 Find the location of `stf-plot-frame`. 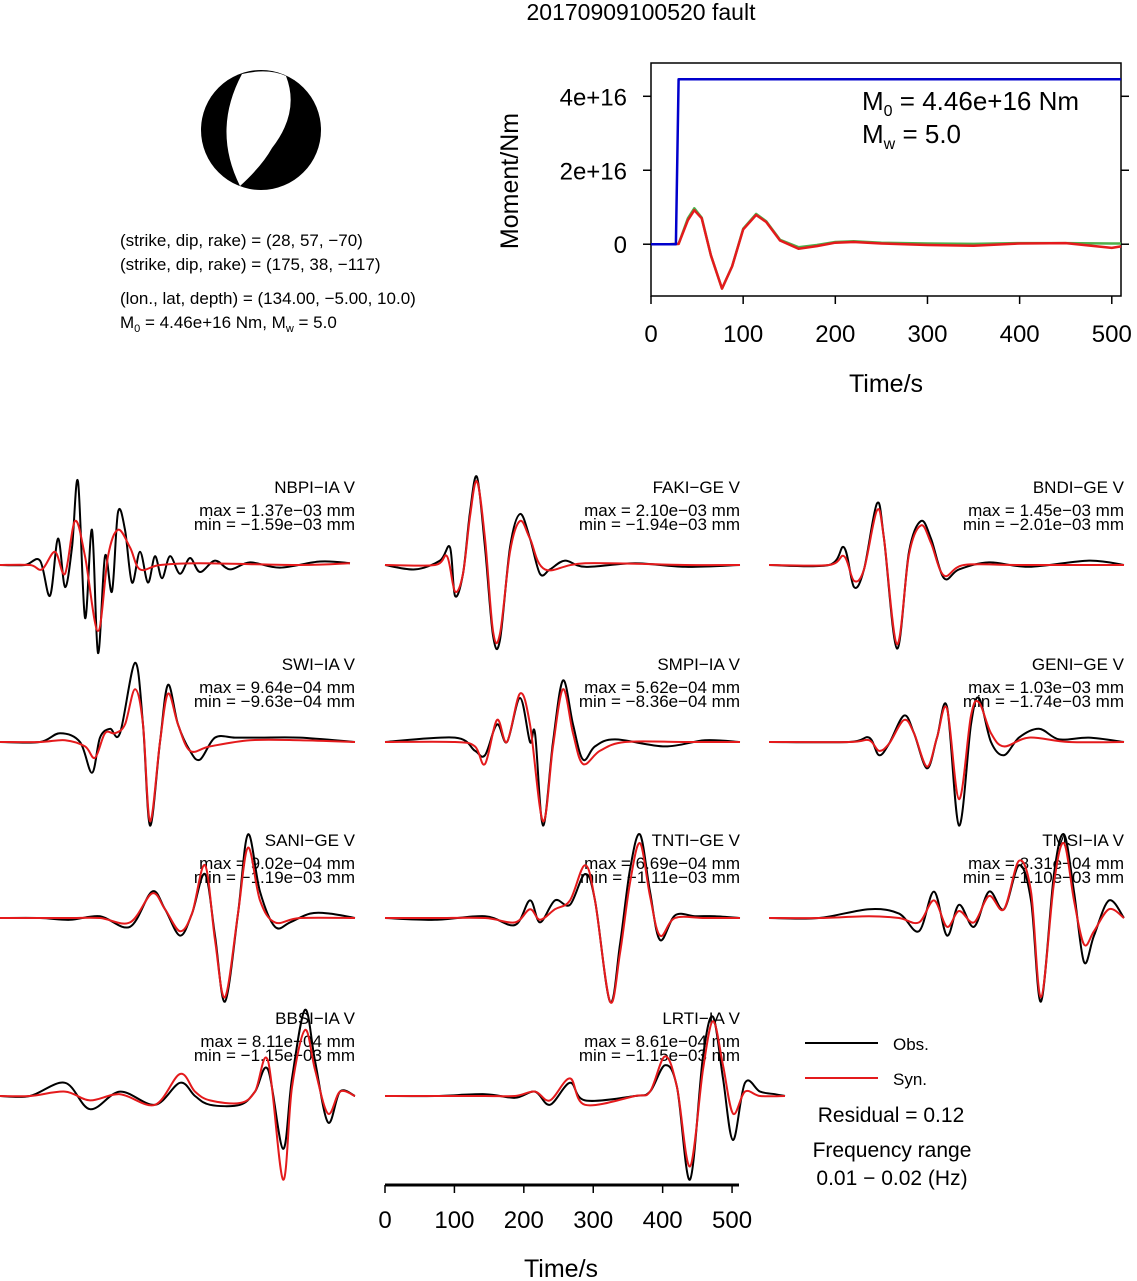

stf-plot-frame is located at coordinates (886, 179).